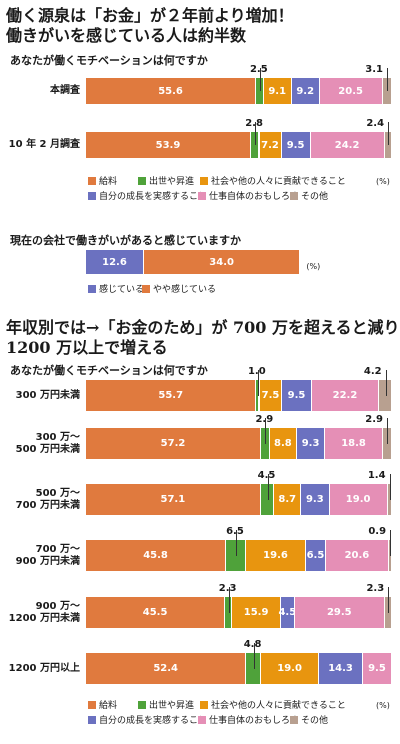  I want to click on bar-segment: 55.6, so click(171, 91).